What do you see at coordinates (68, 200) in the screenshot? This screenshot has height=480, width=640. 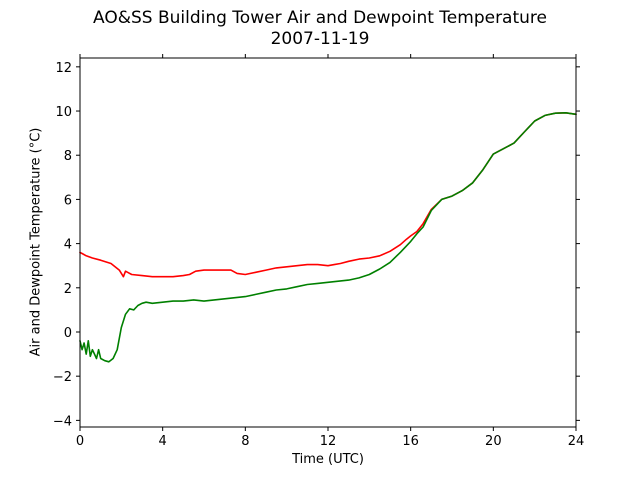 I see `y-tick-label: 6` at bounding box center [68, 200].